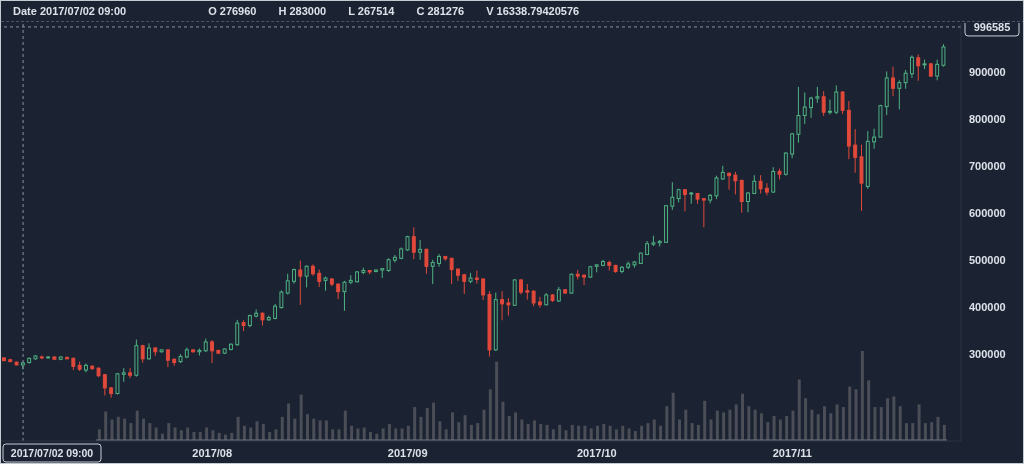 The width and height of the screenshot is (1024, 464). What do you see at coordinates (987, 213) in the screenshot?
I see `y-tick-label: 600000` at bounding box center [987, 213].